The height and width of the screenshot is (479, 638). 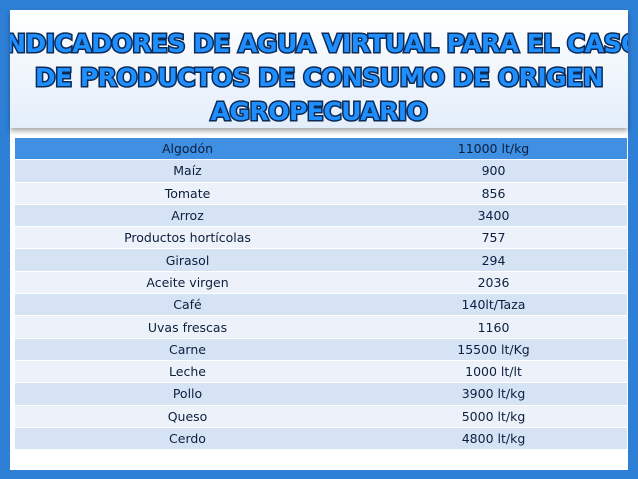 I want to click on product-cell: Aceite virgen, so click(x=187, y=283).